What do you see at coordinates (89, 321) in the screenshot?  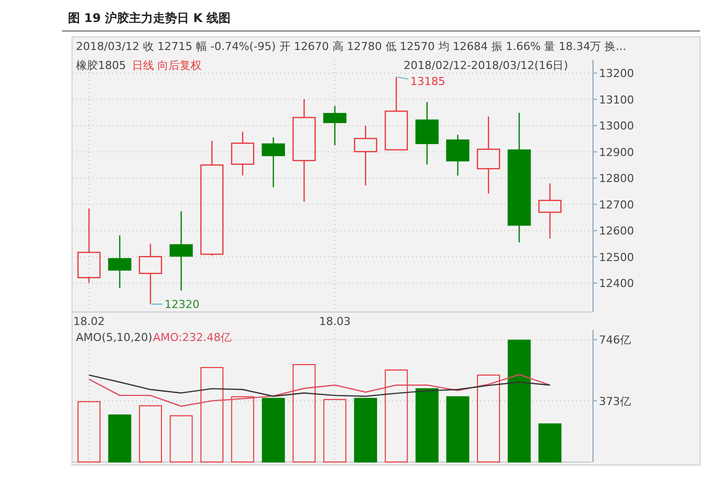 I see `x-tick-label: 18.02` at bounding box center [89, 321].